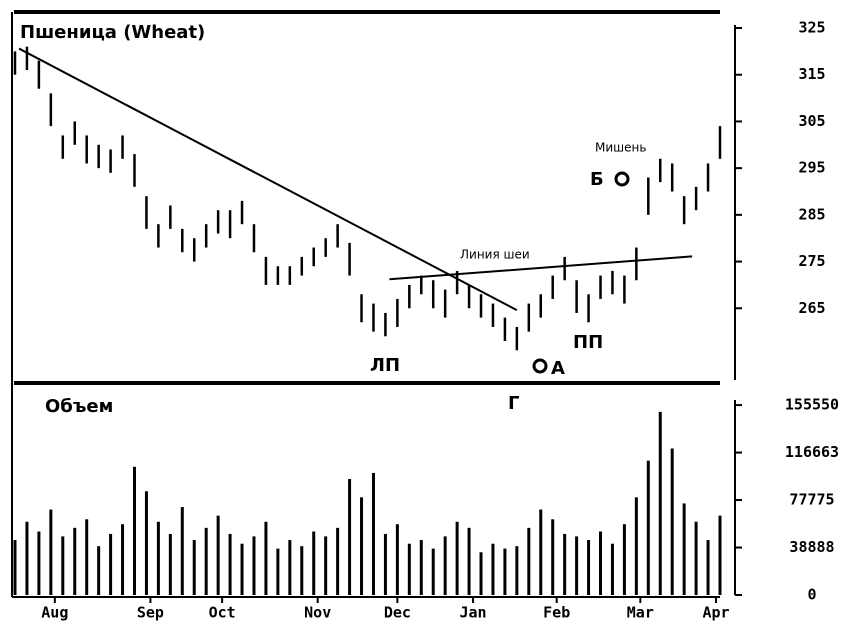 The height and width of the screenshot is (625, 841). Describe the element at coordinates (222, 613) in the screenshot. I see `x-tick-label: Oct` at that location.